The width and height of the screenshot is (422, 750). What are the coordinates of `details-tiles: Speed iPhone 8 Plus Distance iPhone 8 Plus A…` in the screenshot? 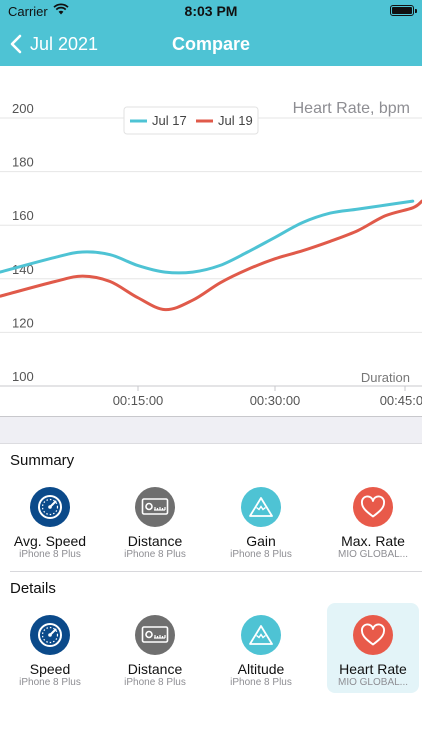 It's located at (211, 648).